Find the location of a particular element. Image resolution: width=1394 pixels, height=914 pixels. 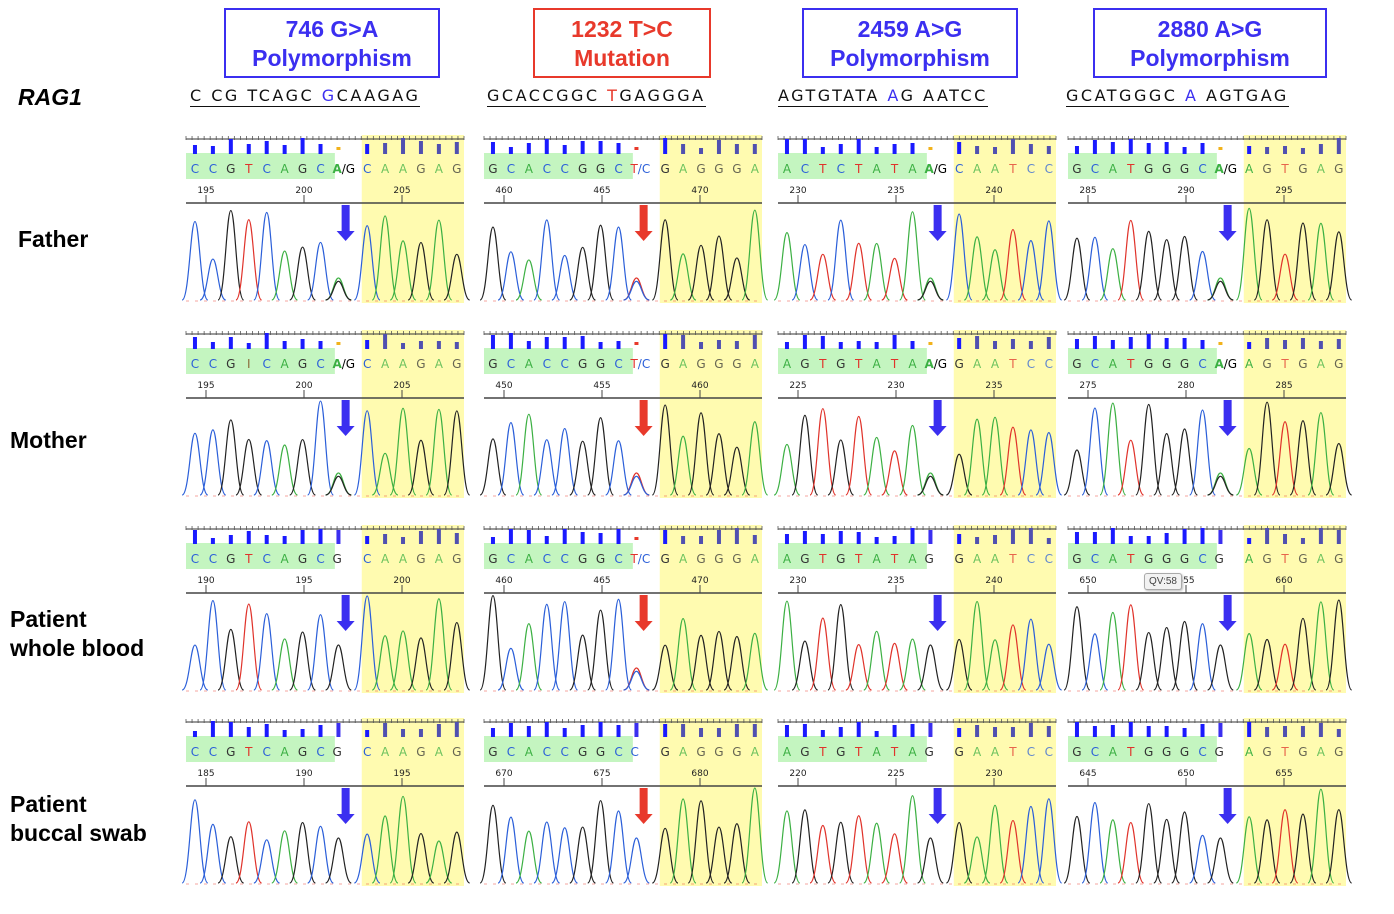

row-label-line1: Father is located at coordinates (53, 239).